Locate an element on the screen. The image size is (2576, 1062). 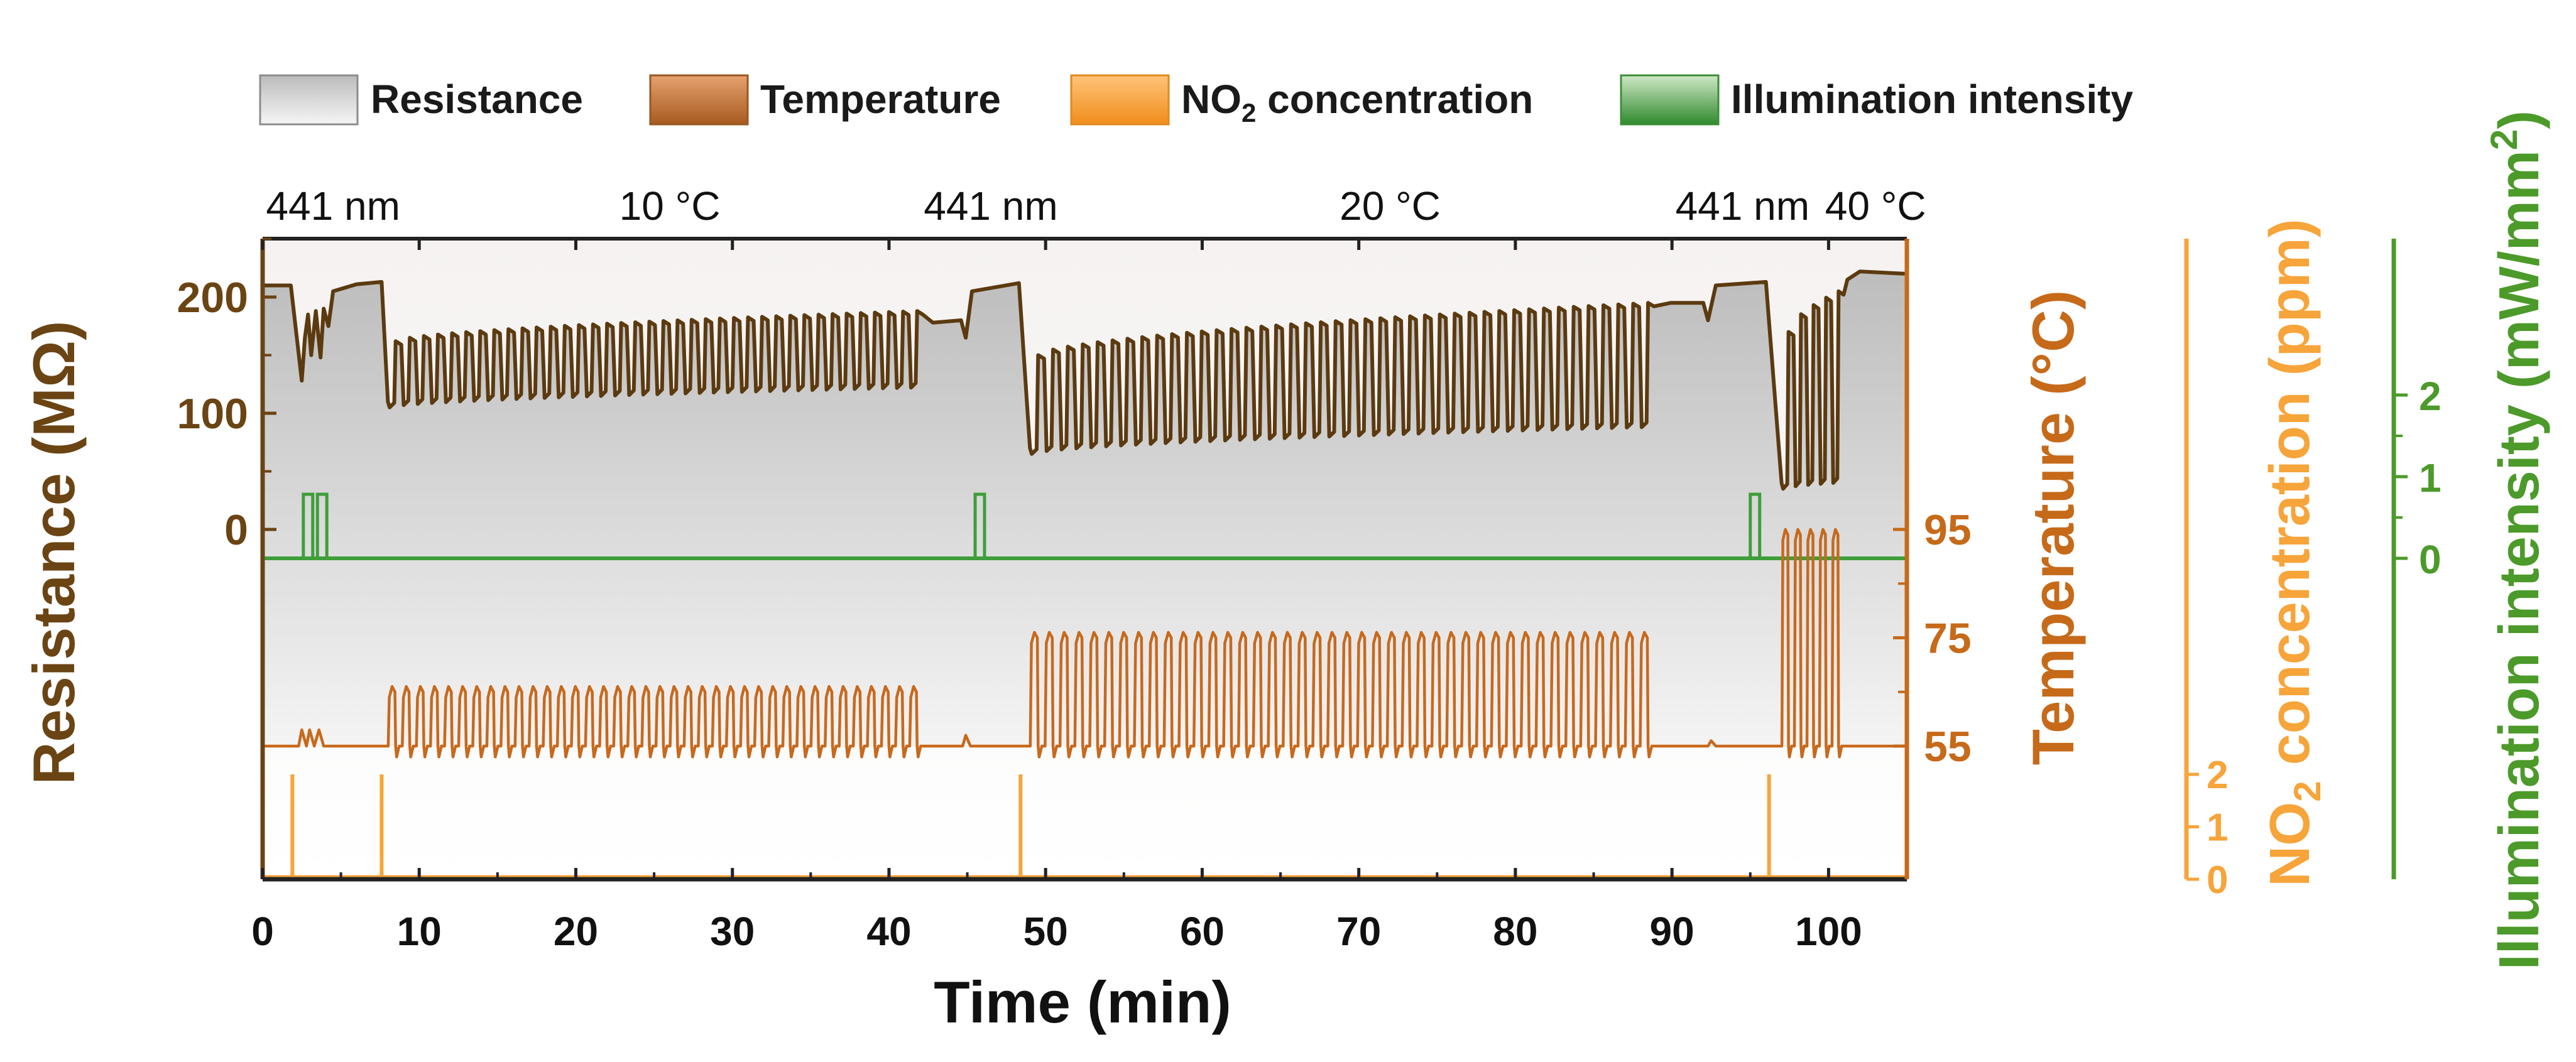
x-tick-label: 70 is located at coordinates (1359, 931).